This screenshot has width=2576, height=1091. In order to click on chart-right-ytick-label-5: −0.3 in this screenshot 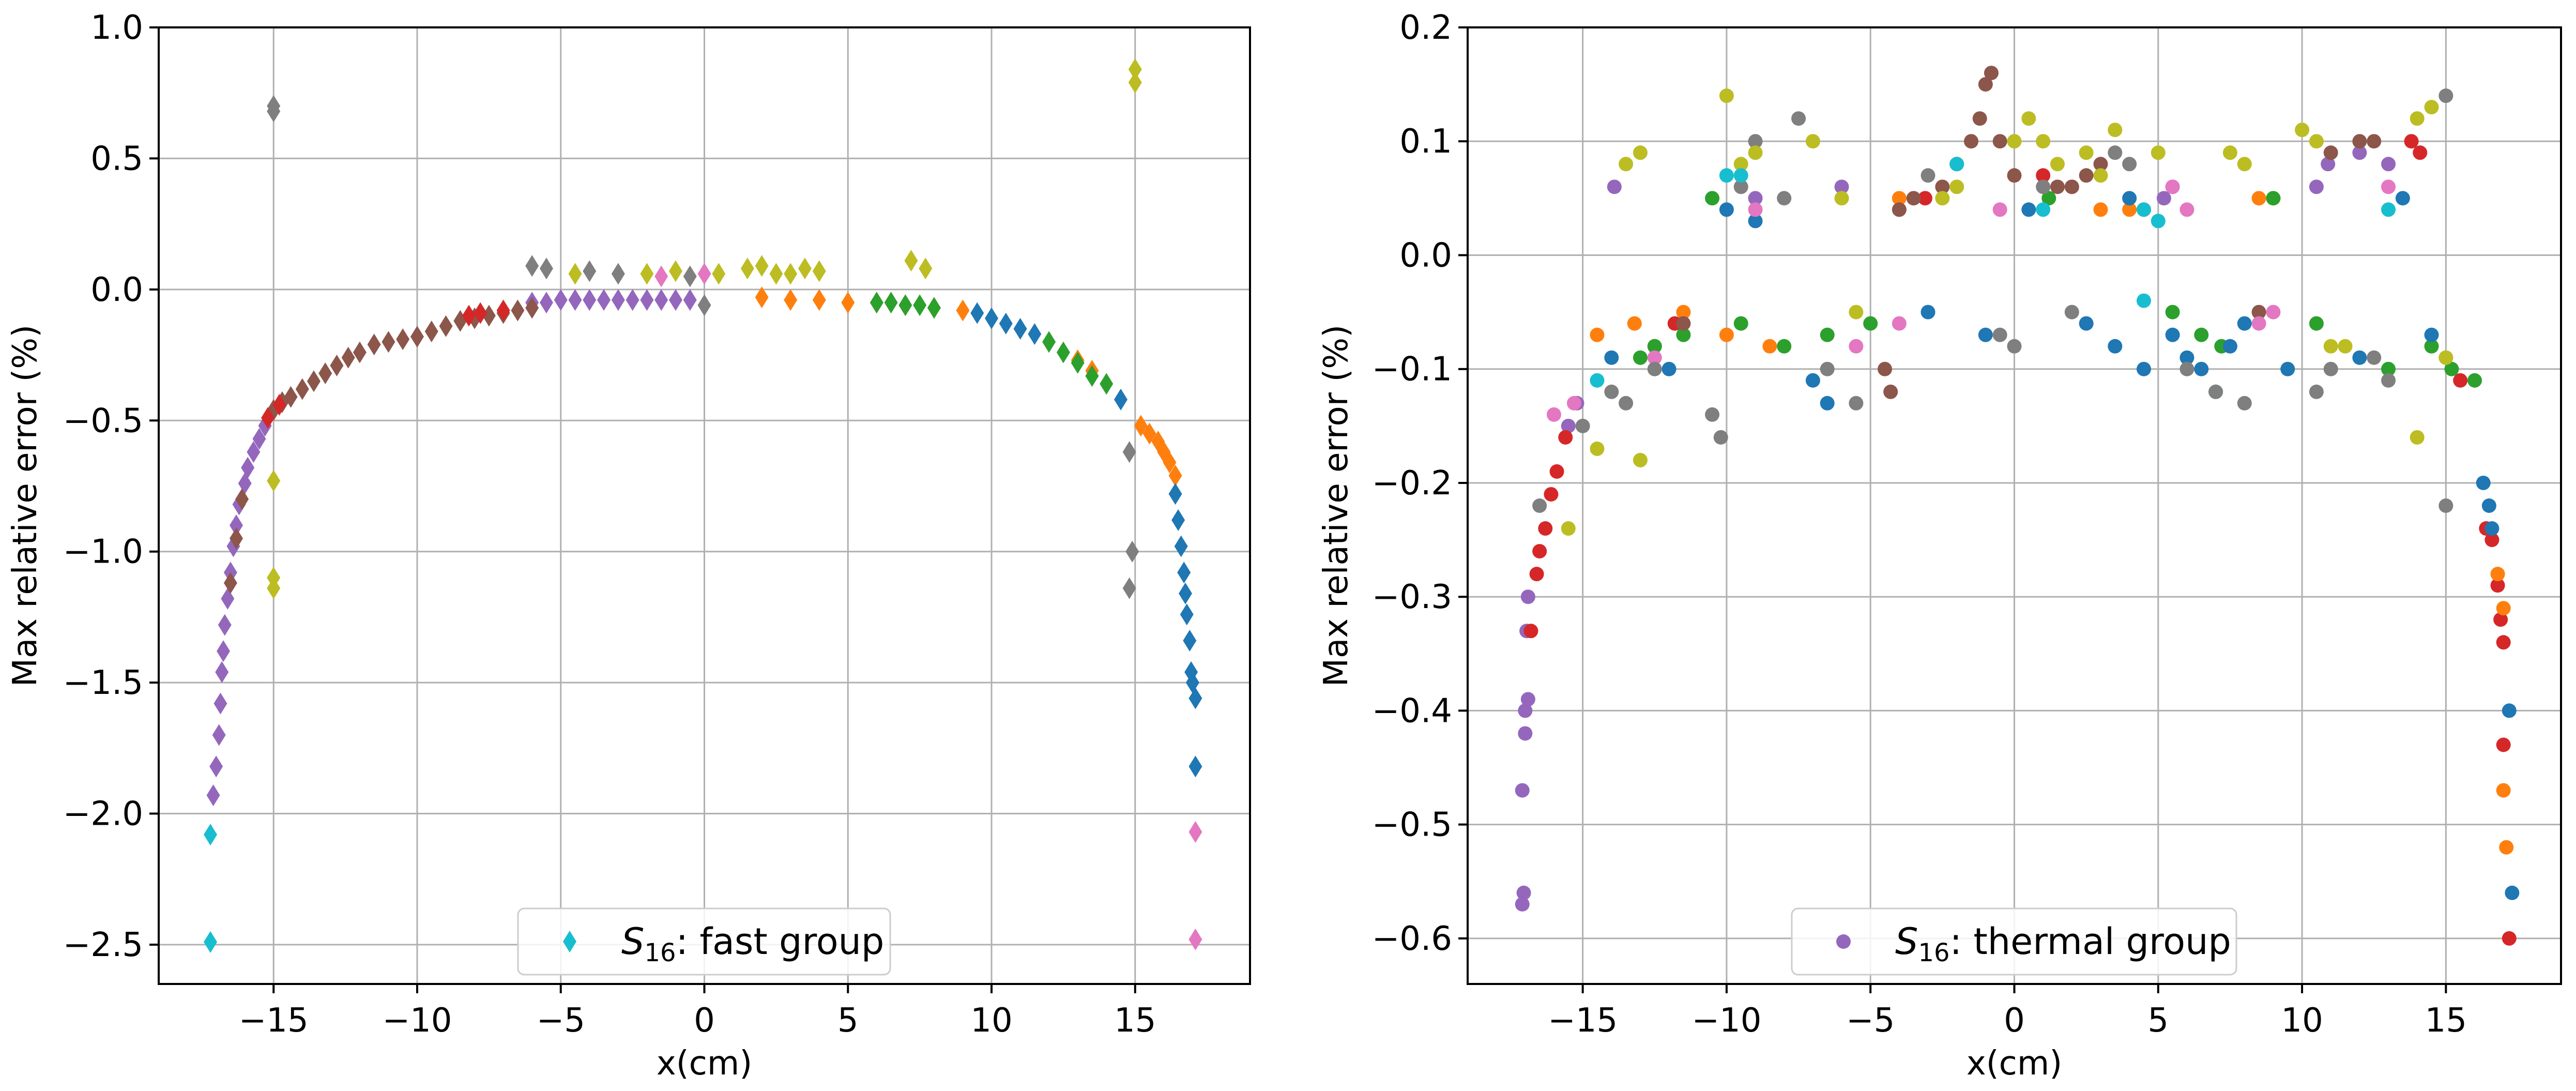, I will do `click(1412, 597)`.